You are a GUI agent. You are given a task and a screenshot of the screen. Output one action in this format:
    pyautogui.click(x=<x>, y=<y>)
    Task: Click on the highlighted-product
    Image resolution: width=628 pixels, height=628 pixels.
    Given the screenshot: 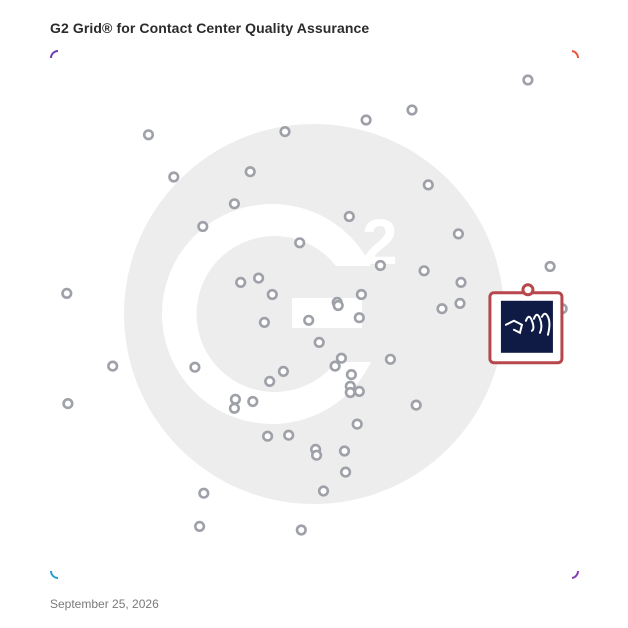 What is the action you would take?
    pyautogui.click(x=526, y=324)
    